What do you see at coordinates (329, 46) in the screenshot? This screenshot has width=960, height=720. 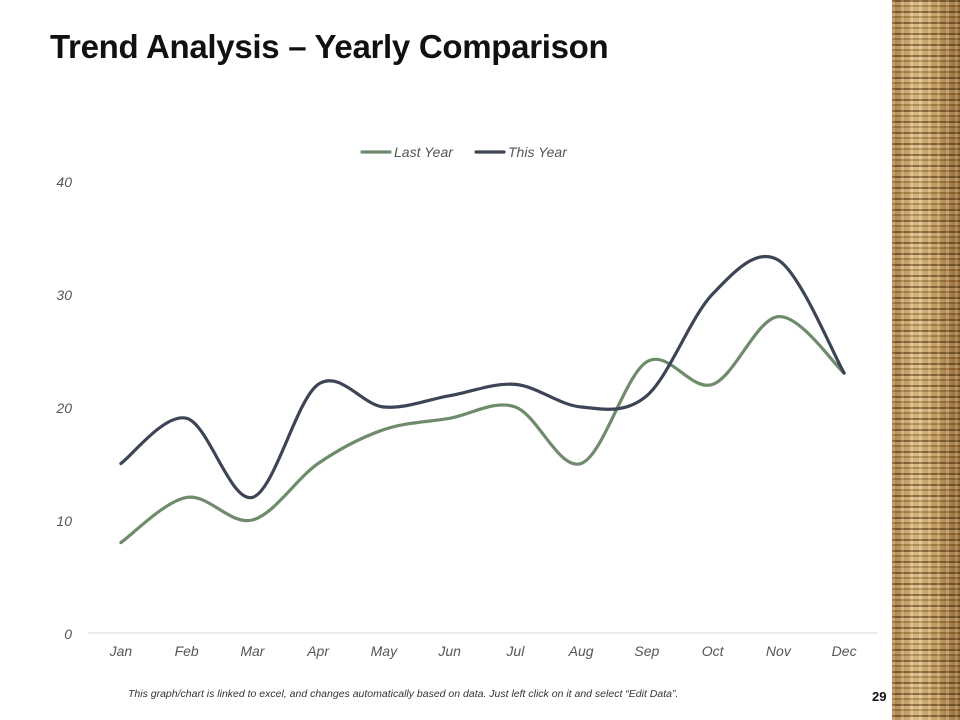 I see `slide-title: Trend Analysis – Yearly Comparison` at bounding box center [329, 46].